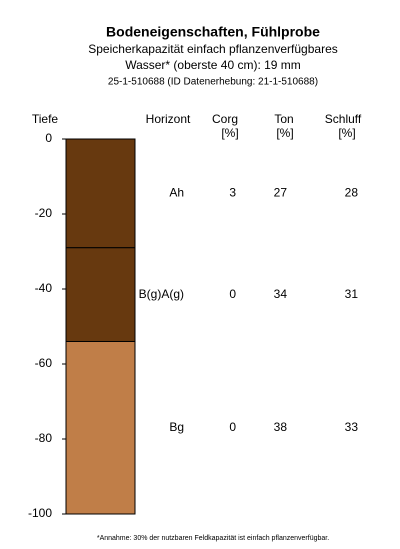  Describe the element at coordinates (168, 119) in the screenshot. I see `column-header: Horizont` at that location.